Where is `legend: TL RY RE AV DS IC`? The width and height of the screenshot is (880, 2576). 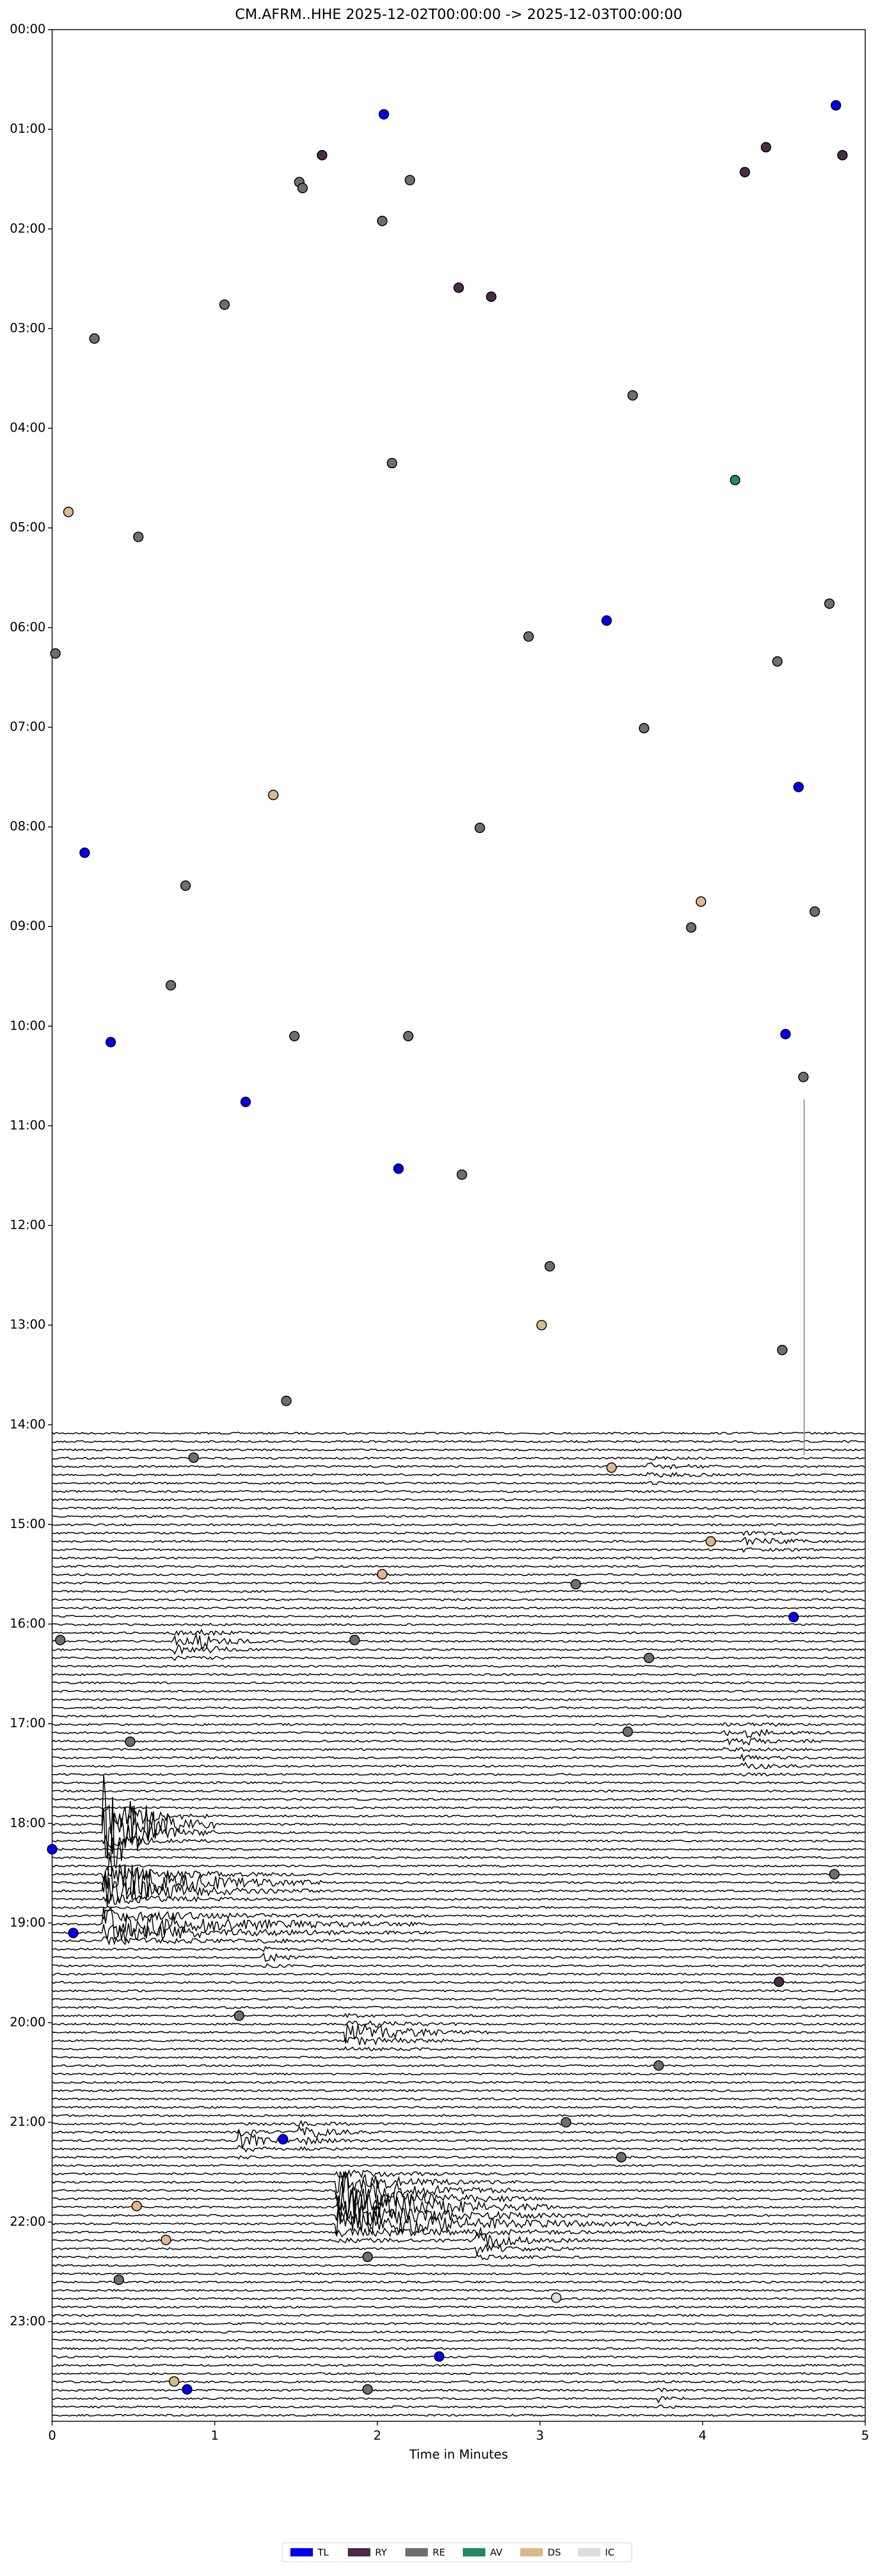
legend: TL RY RE AV DS IC is located at coordinates (456, 2552).